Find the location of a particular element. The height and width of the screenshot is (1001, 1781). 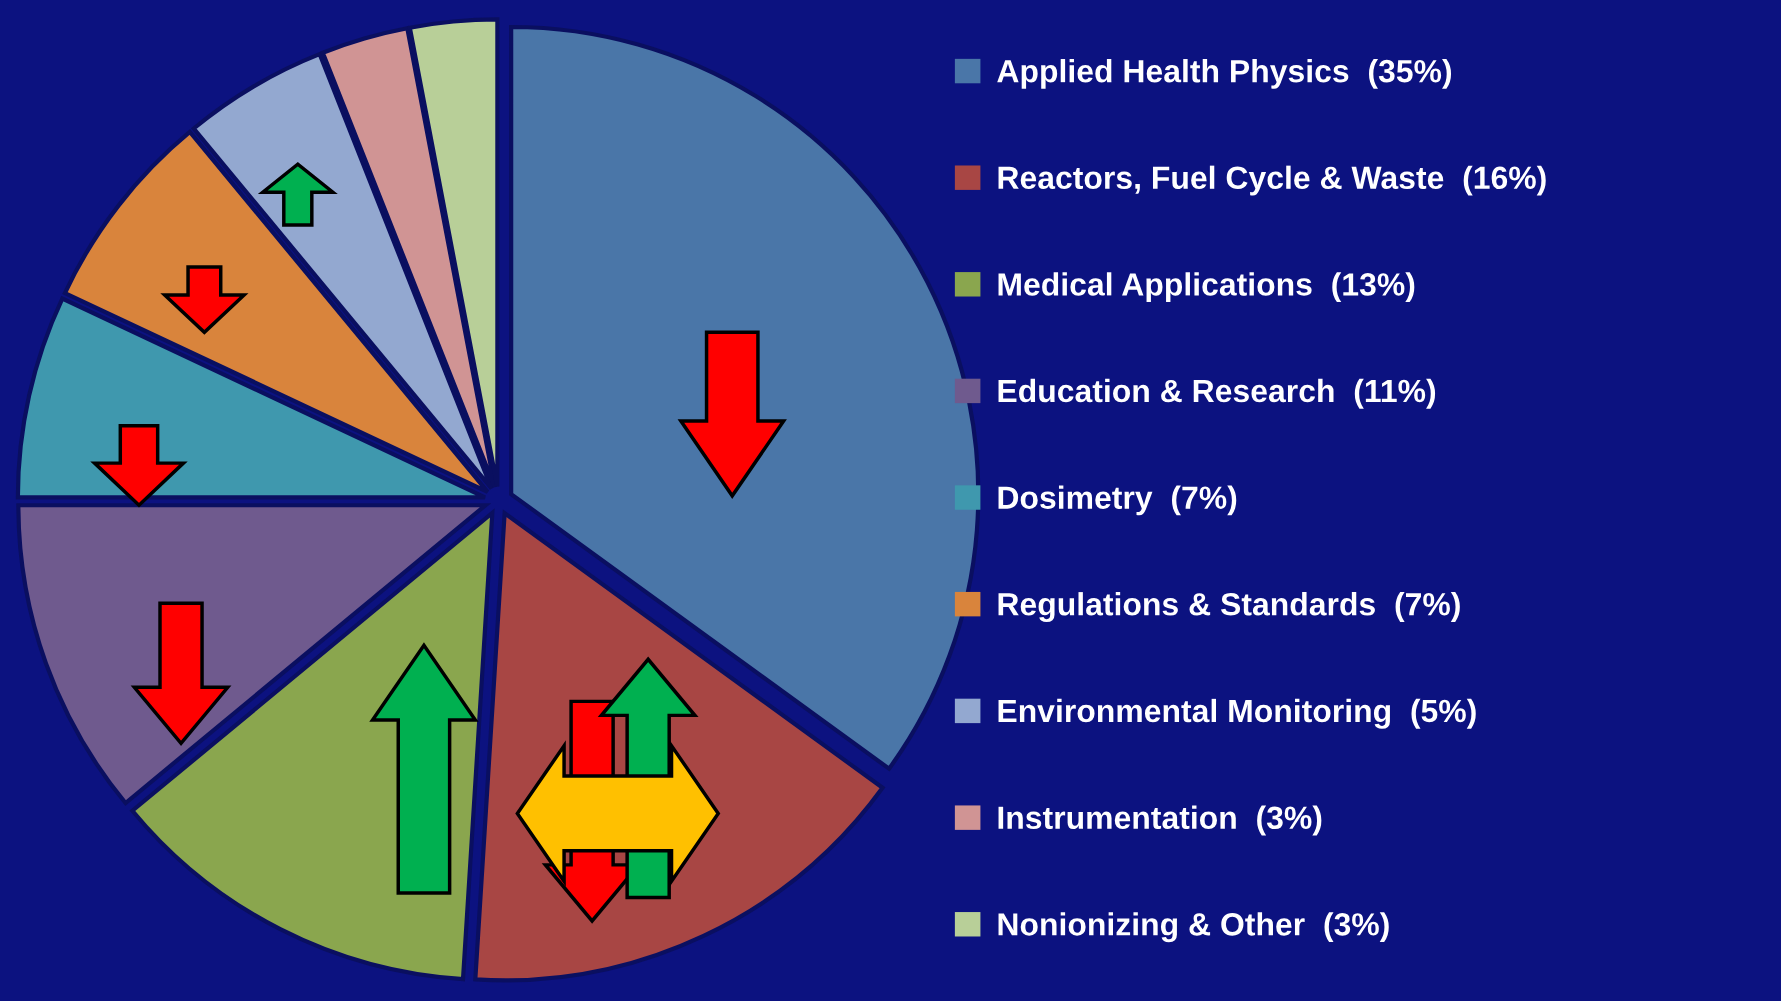

legend-label: Nonionizing & Other (3%) is located at coordinates (1193, 927).